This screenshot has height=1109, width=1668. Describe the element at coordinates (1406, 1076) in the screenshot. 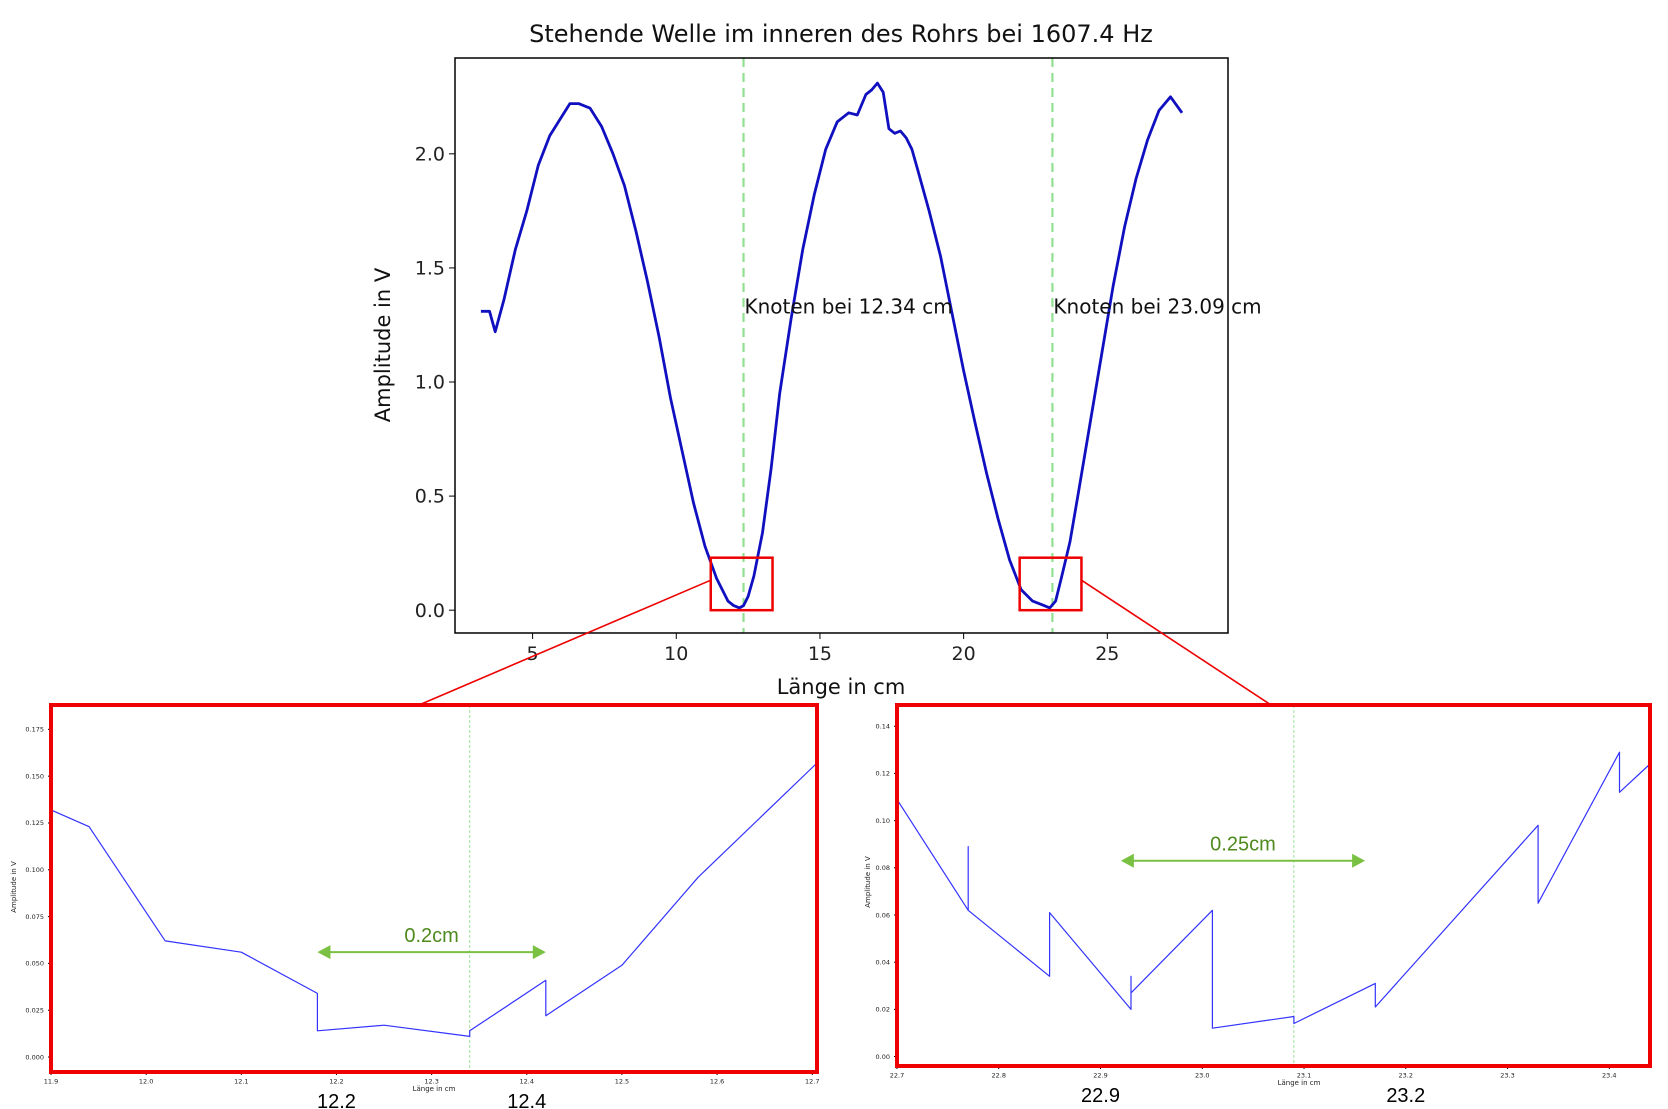

I see `zoom-right-x-tick-label: 23.2` at that location.